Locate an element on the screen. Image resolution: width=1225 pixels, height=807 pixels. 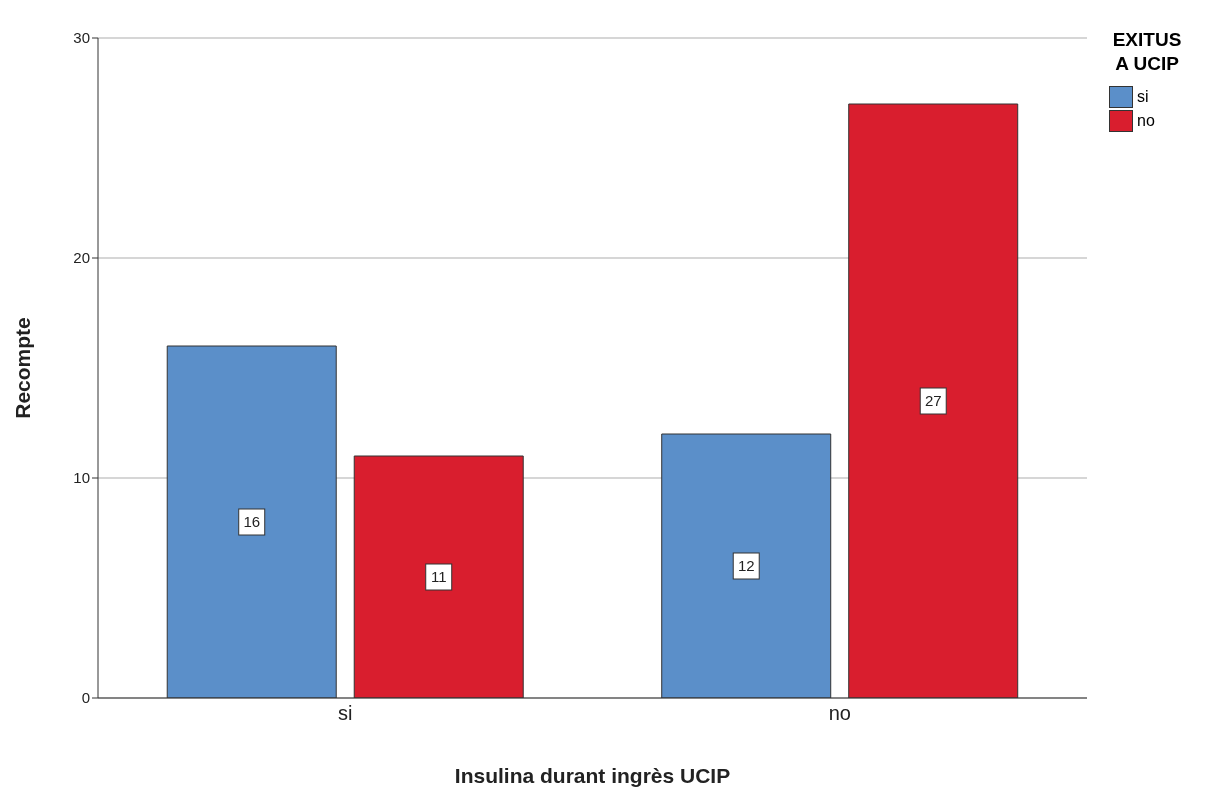
x-axis-title: Insulina durant ingrès UCIP is located at coordinates (592, 775).